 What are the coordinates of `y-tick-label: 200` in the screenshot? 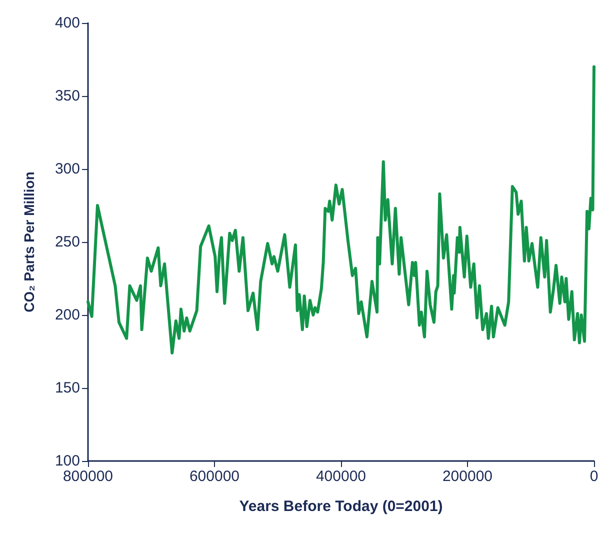 It's located at (67, 315).